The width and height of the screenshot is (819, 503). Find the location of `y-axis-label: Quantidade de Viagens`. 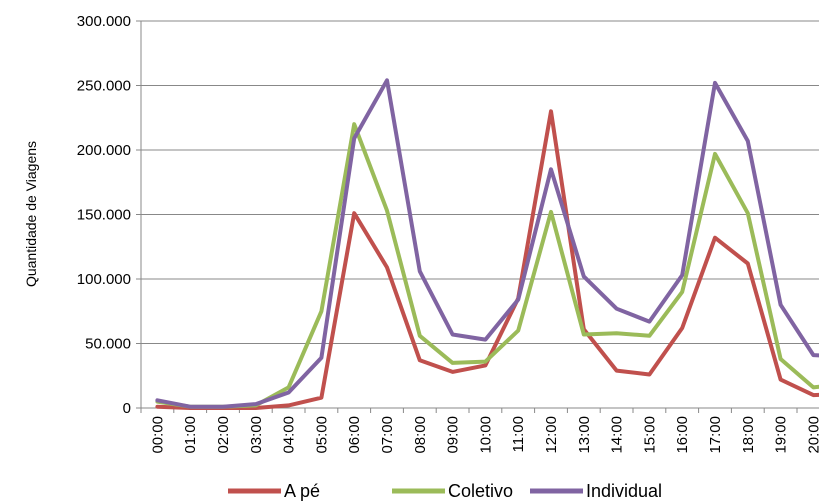

y-axis-label: Quantidade de Viagens is located at coordinates (31, 214).